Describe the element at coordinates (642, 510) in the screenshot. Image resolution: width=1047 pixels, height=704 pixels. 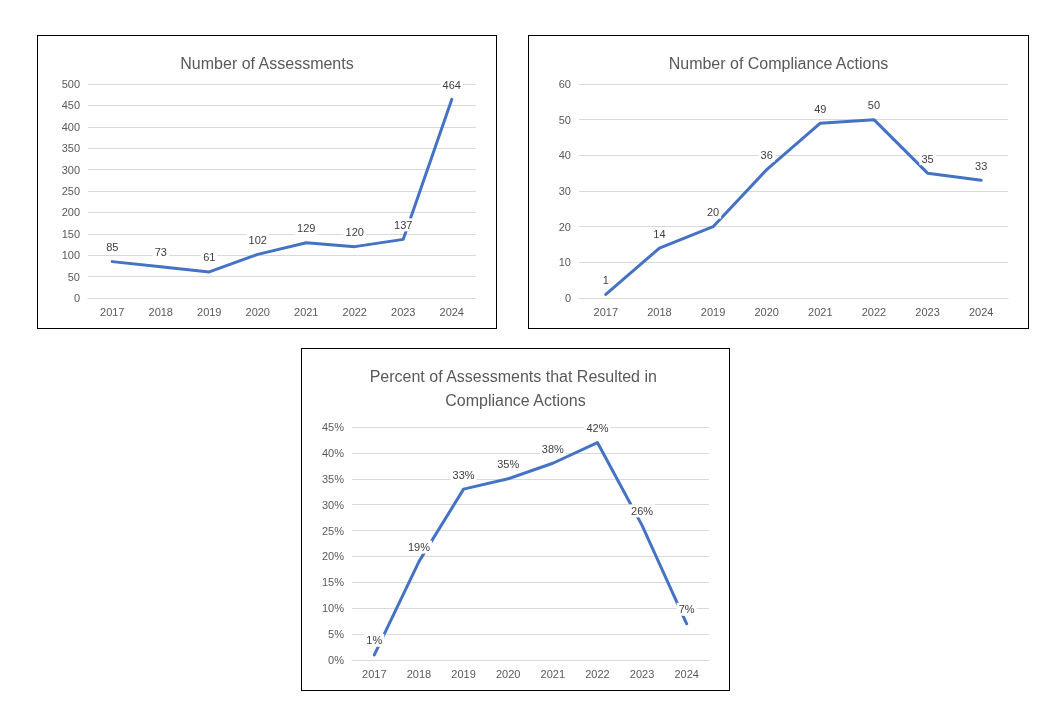
I see `data-label: 26%` at that location.